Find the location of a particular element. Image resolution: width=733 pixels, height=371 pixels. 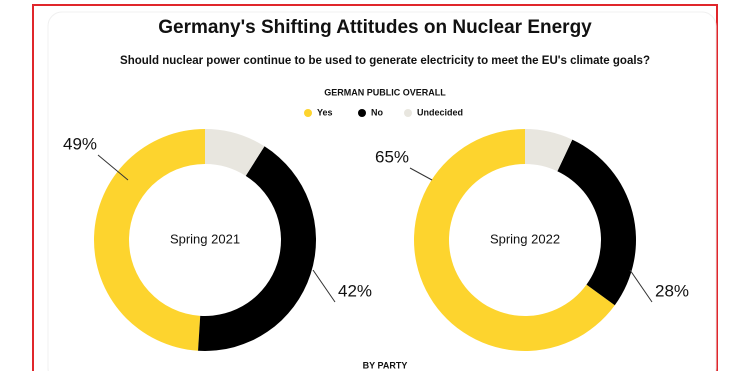

footer: BY PARTY is located at coordinates (385, 365).